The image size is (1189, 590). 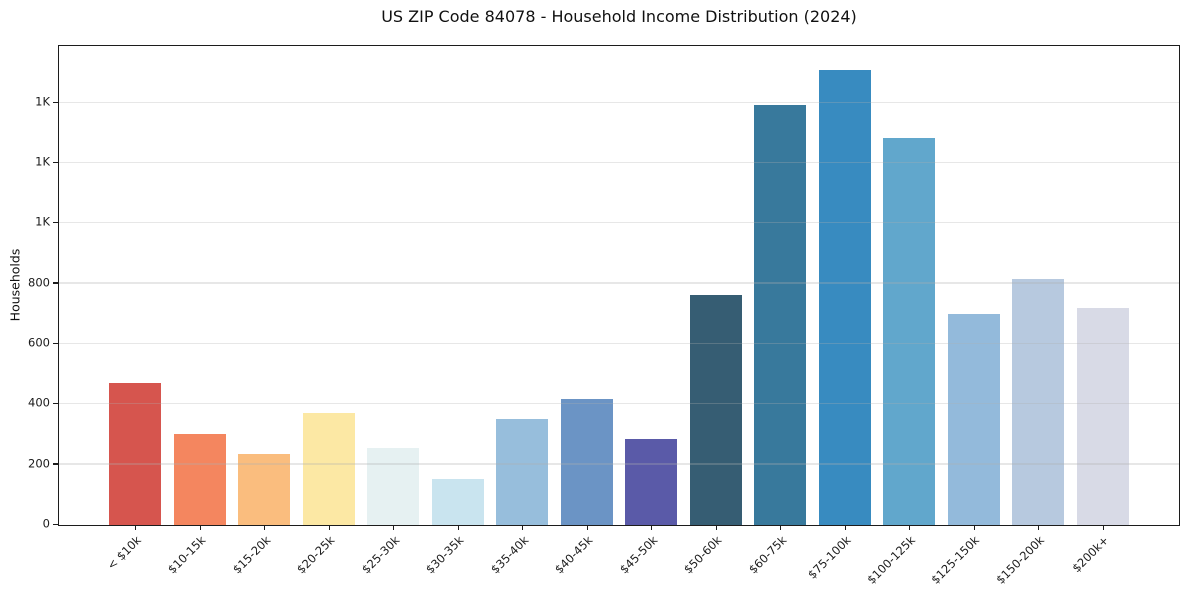 I want to click on y-tick-label: 200, so click(x=39, y=463).